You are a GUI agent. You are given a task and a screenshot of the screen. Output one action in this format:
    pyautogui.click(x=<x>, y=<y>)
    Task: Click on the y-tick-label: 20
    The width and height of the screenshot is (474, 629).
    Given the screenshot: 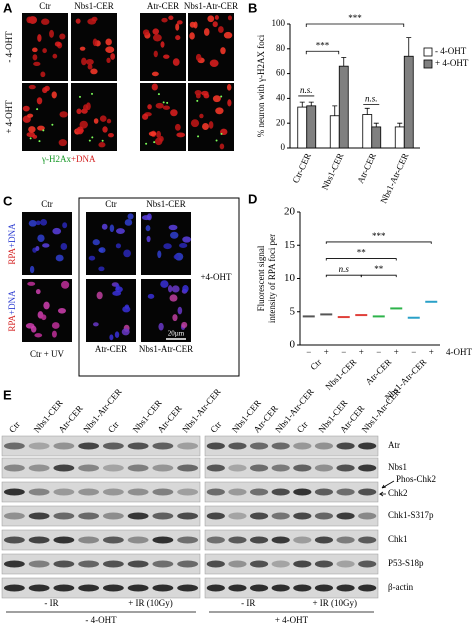 What is the action you would take?
    pyautogui.click(x=290, y=212)
    